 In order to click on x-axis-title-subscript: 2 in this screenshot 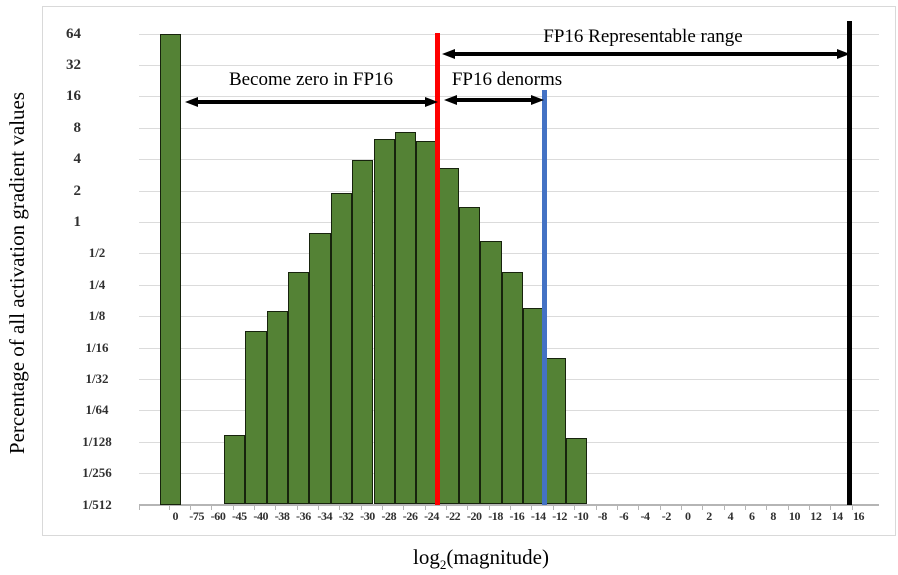, I will do `click(443, 565)`.